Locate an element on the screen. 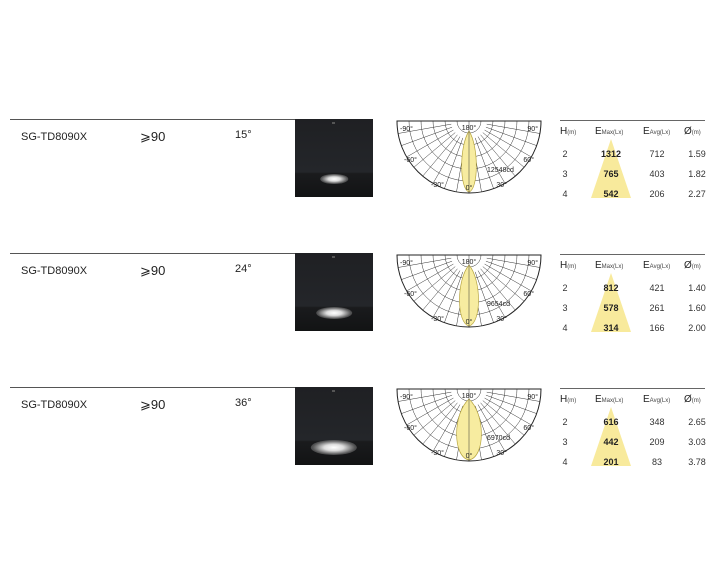 The image size is (727, 585). header-emax-unit: Max(Lx) is located at coordinates (612, 401).